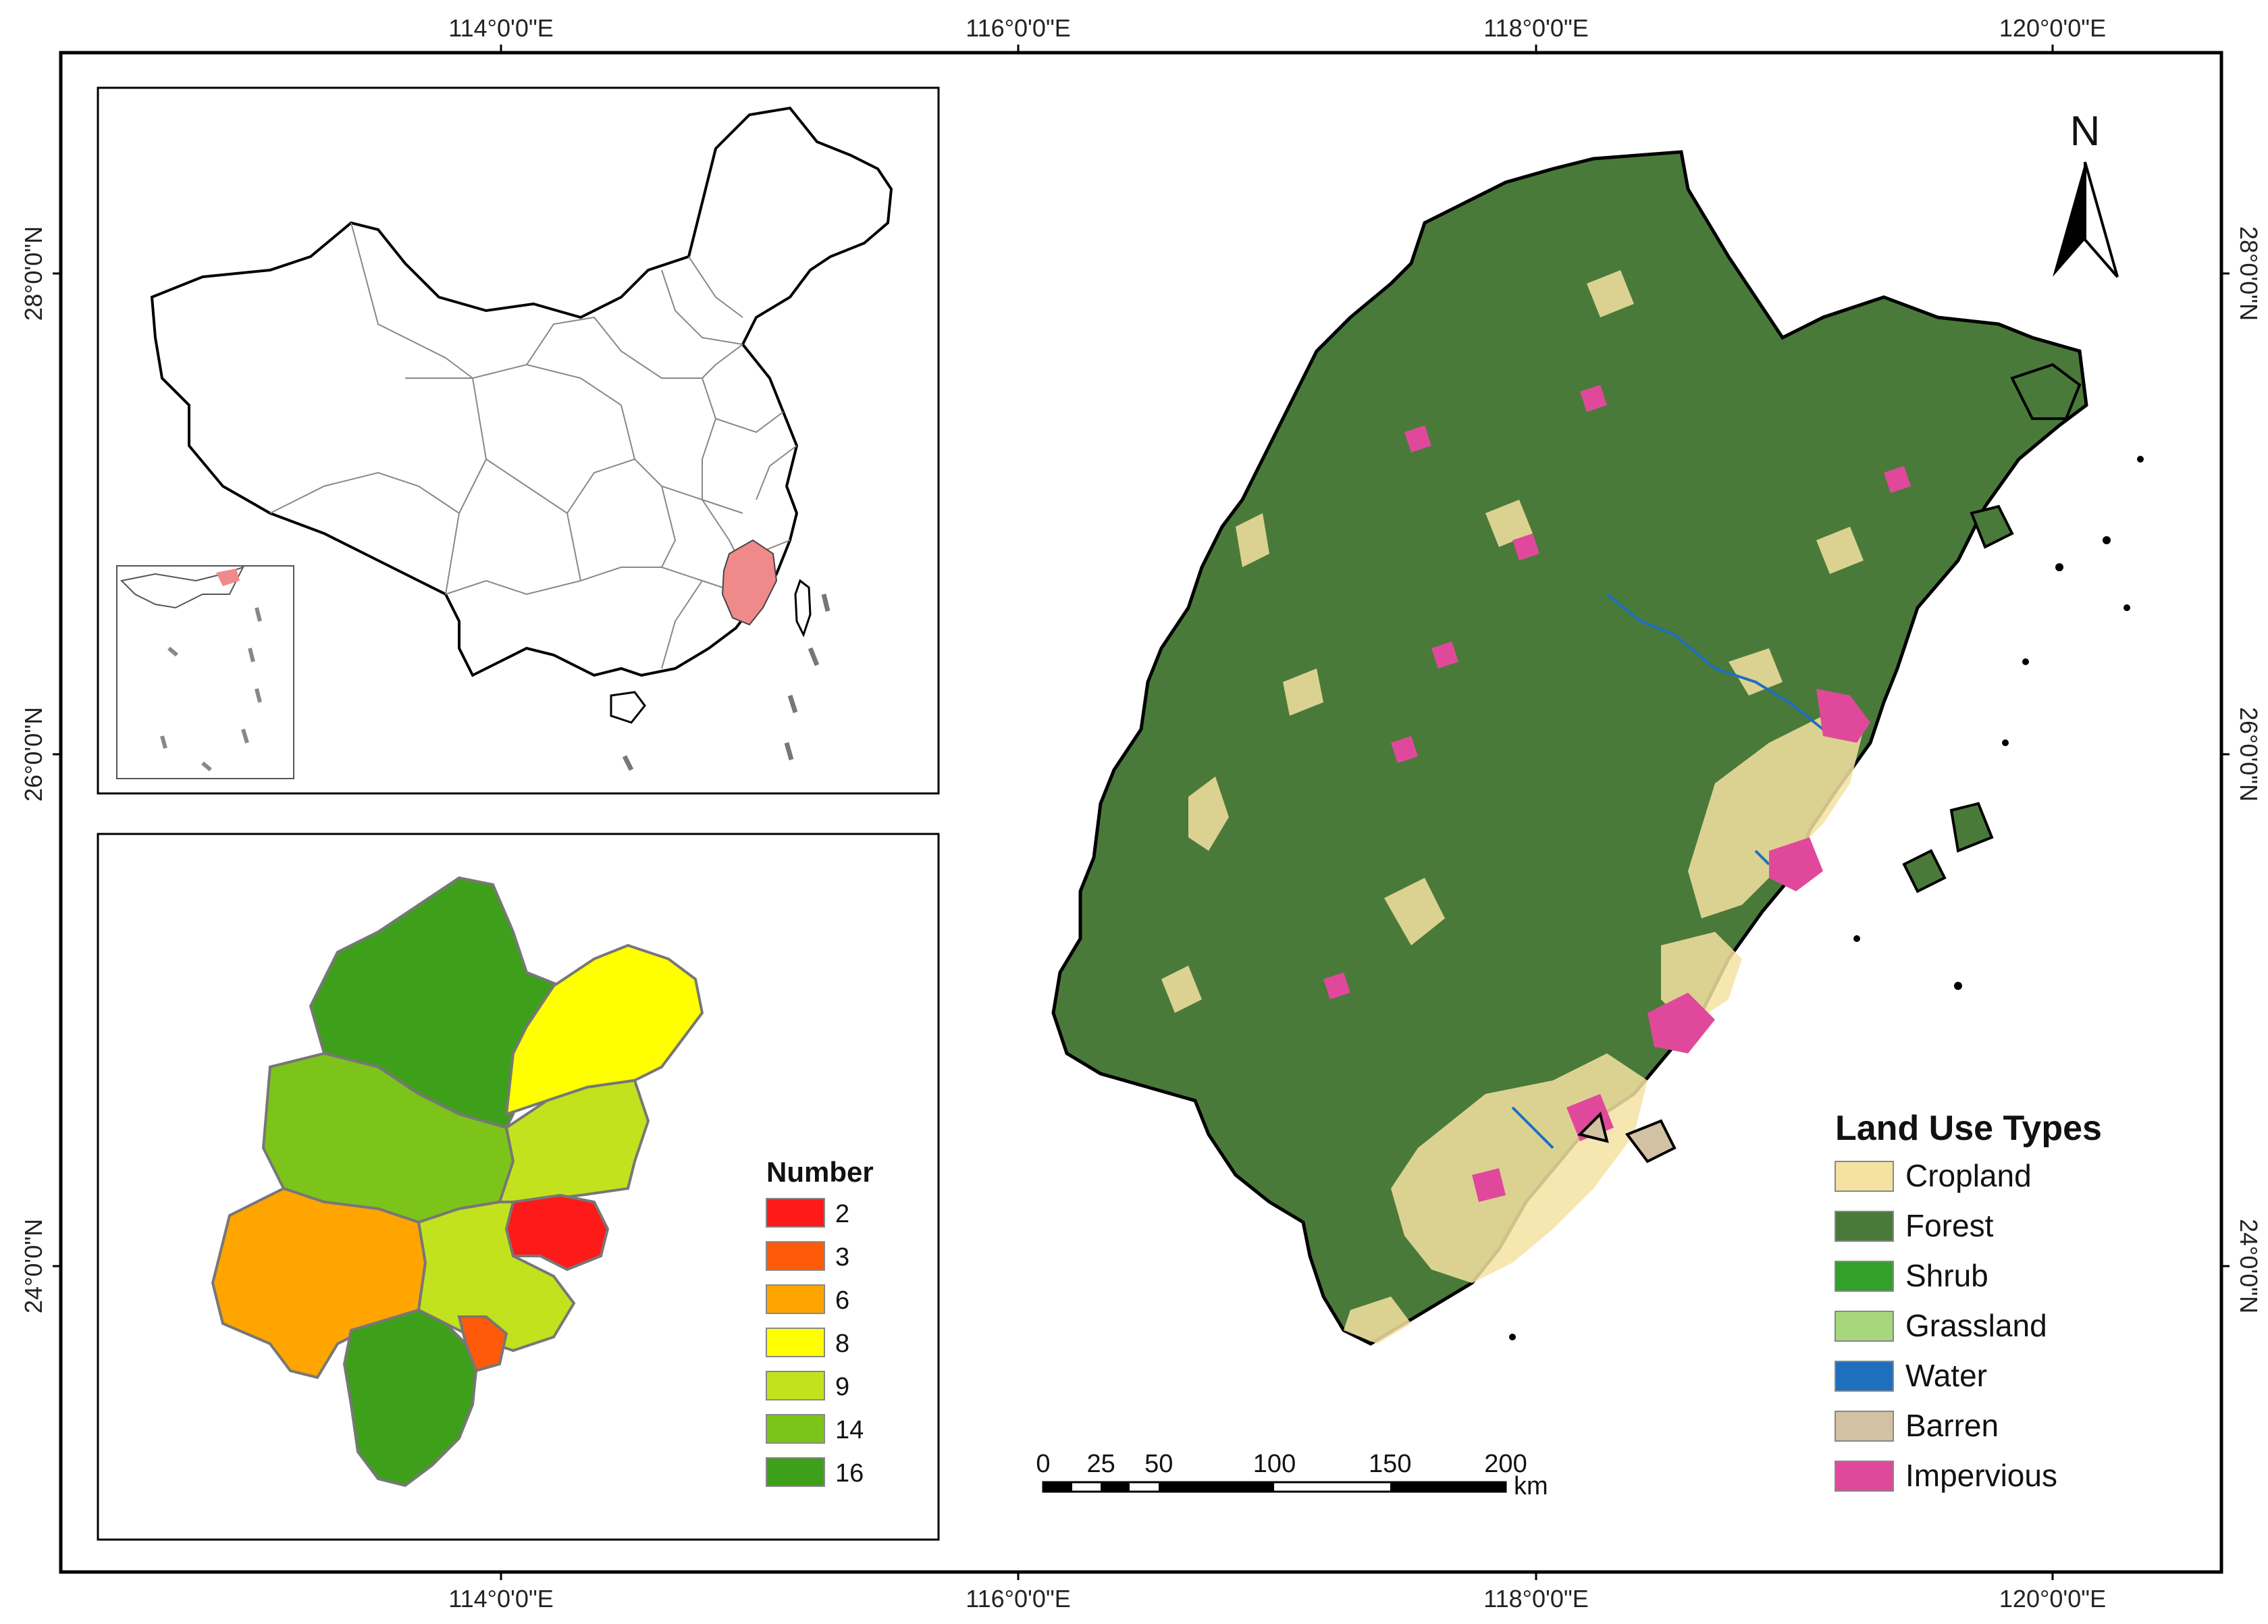 The height and width of the screenshot is (1624, 2268). Describe the element at coordinates (501, 28) in the screenshot. I see `top-lon-label: 114°0'0"E` at that location.